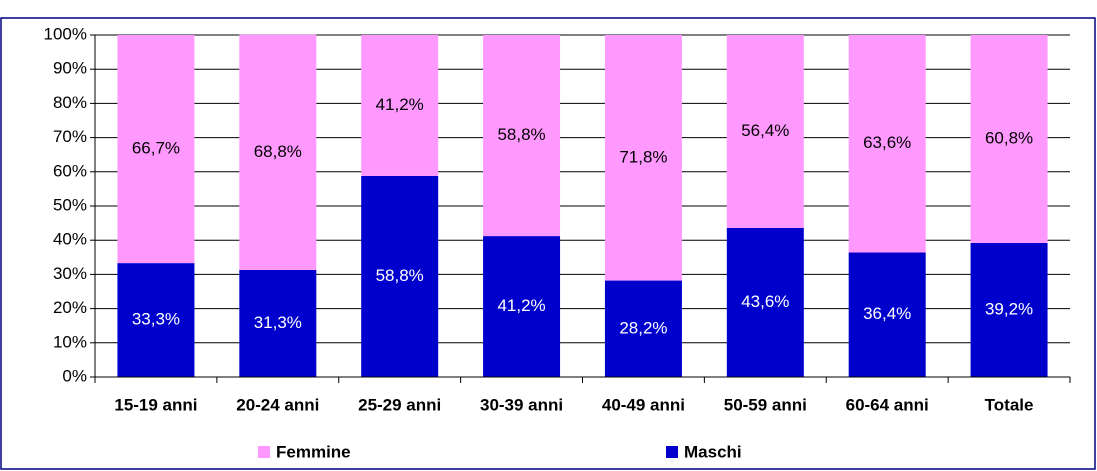 This screenshot has height=471, width=1097. I want to click on data-label: 36,4%, so click(887, 313).